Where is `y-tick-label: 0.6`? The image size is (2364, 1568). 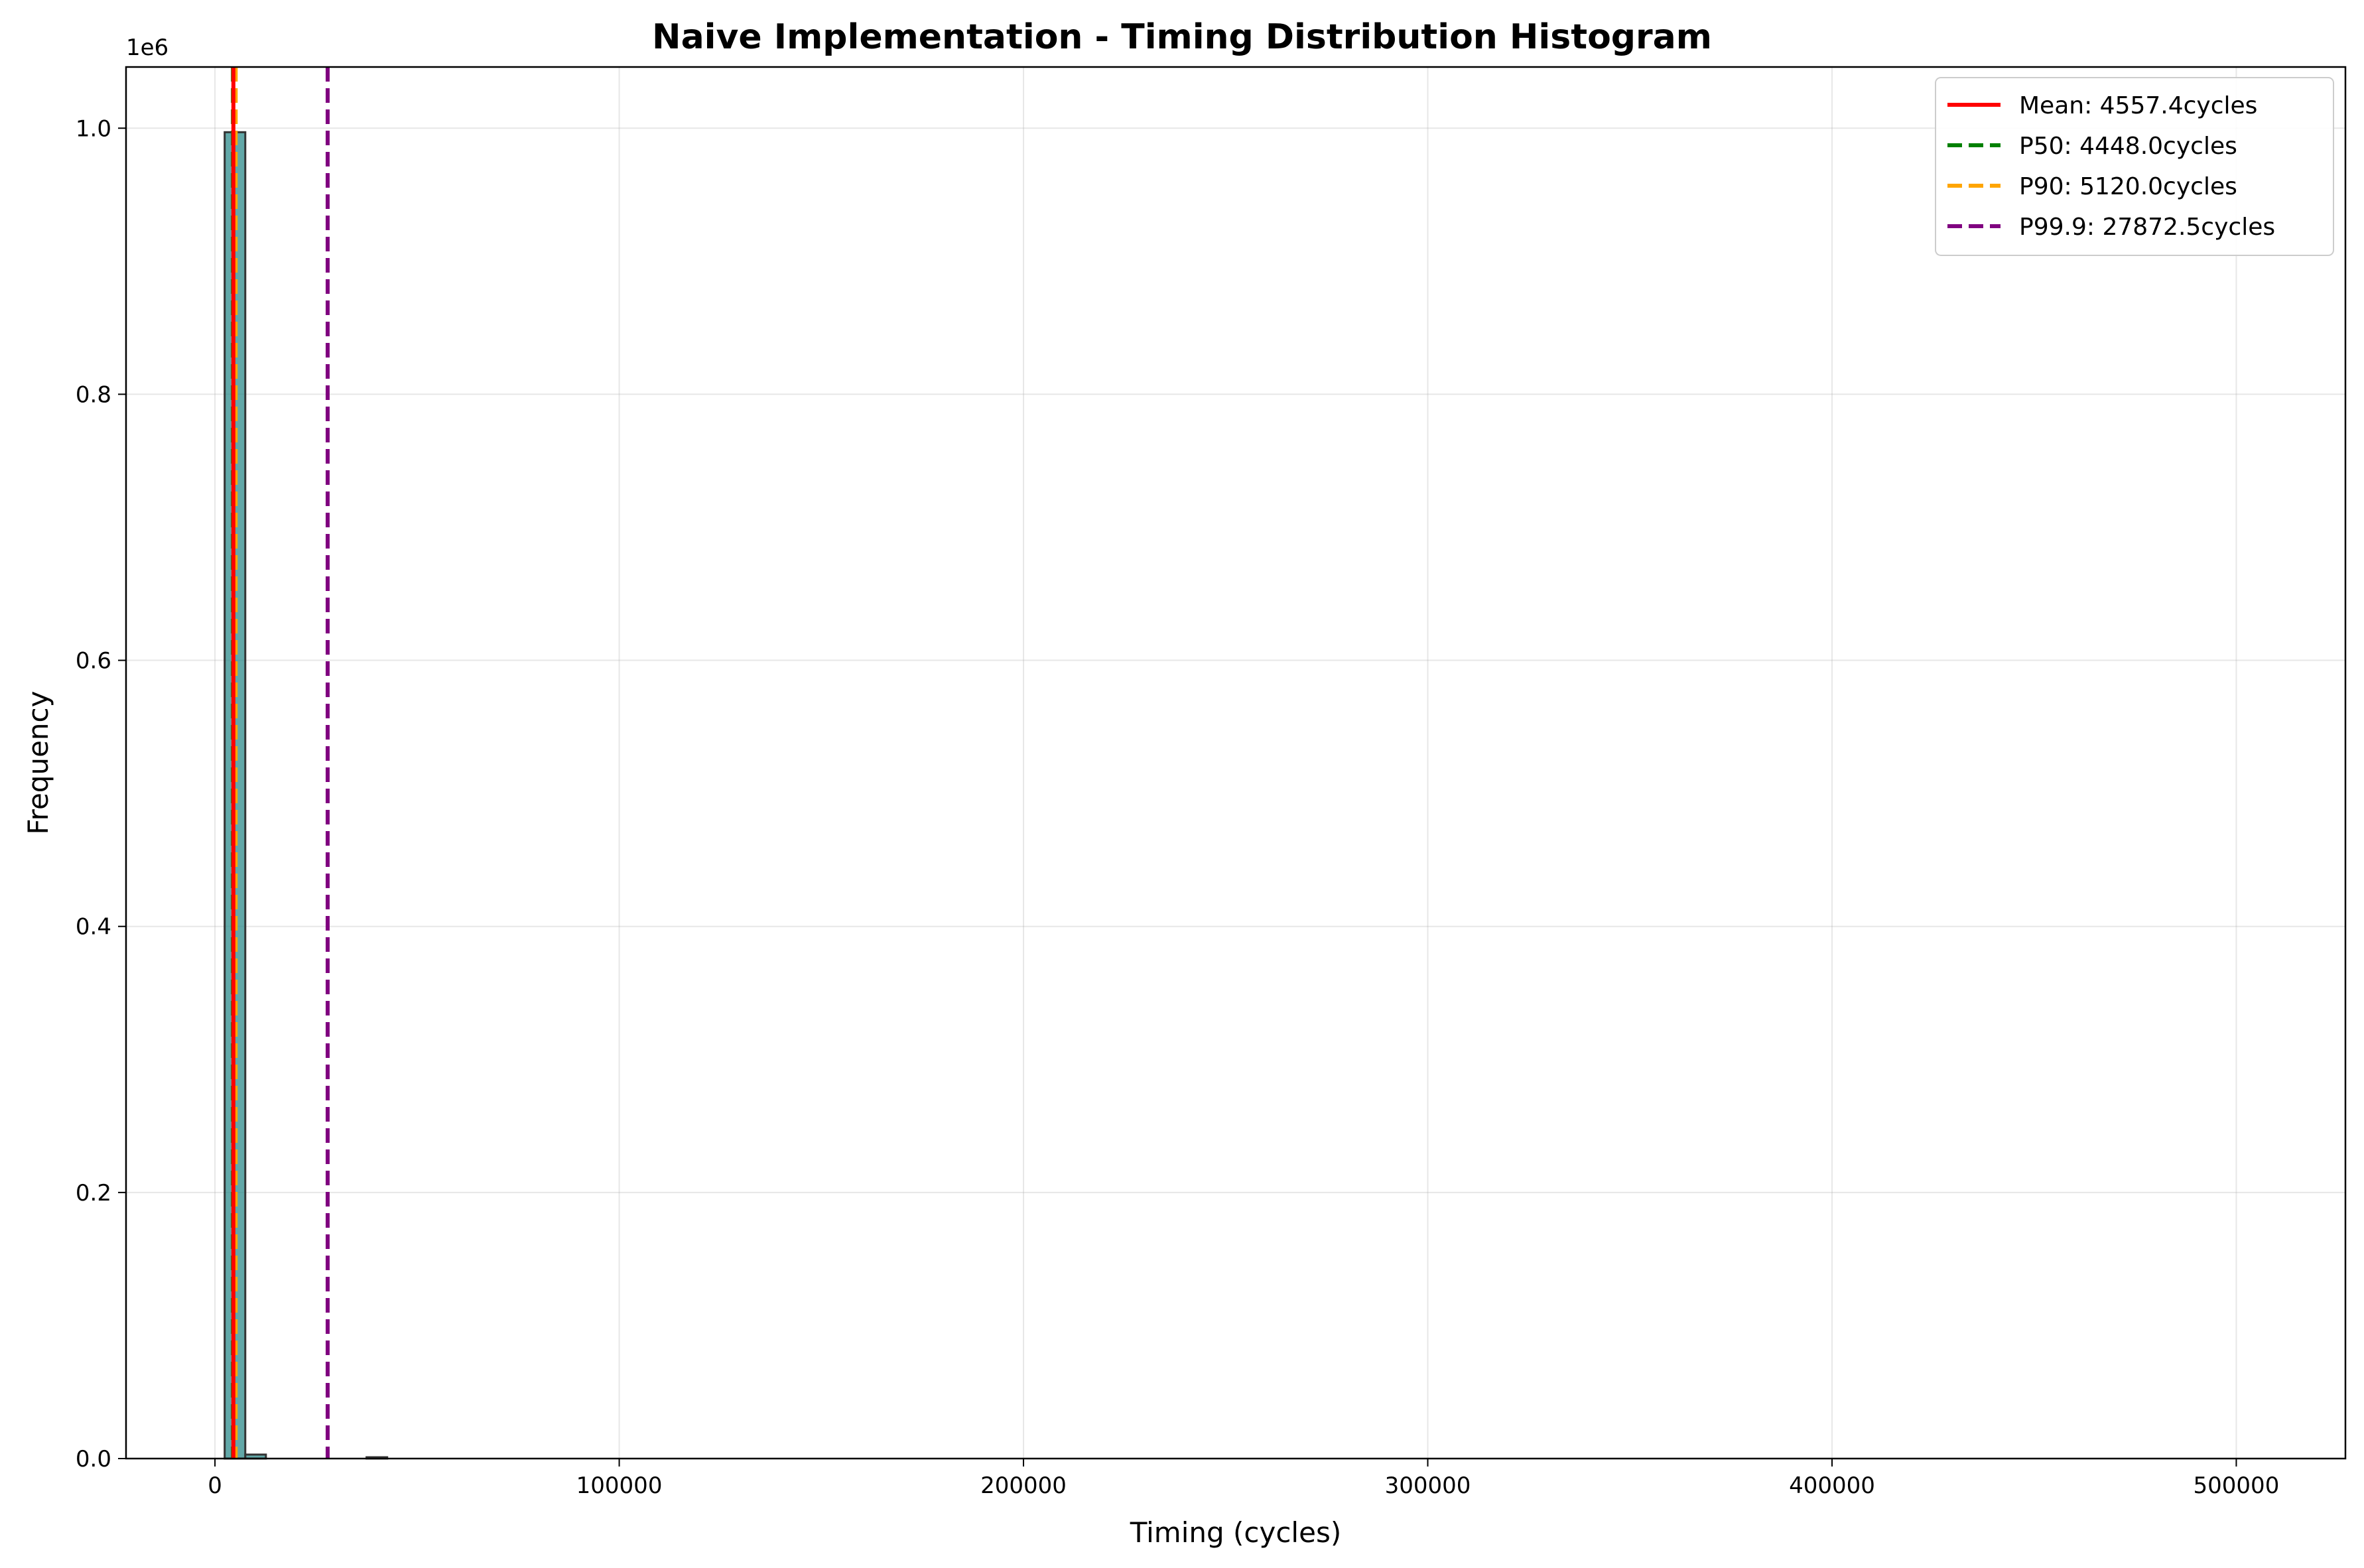 y-tick-label: 0.6 is located at coordinates (93, 661).